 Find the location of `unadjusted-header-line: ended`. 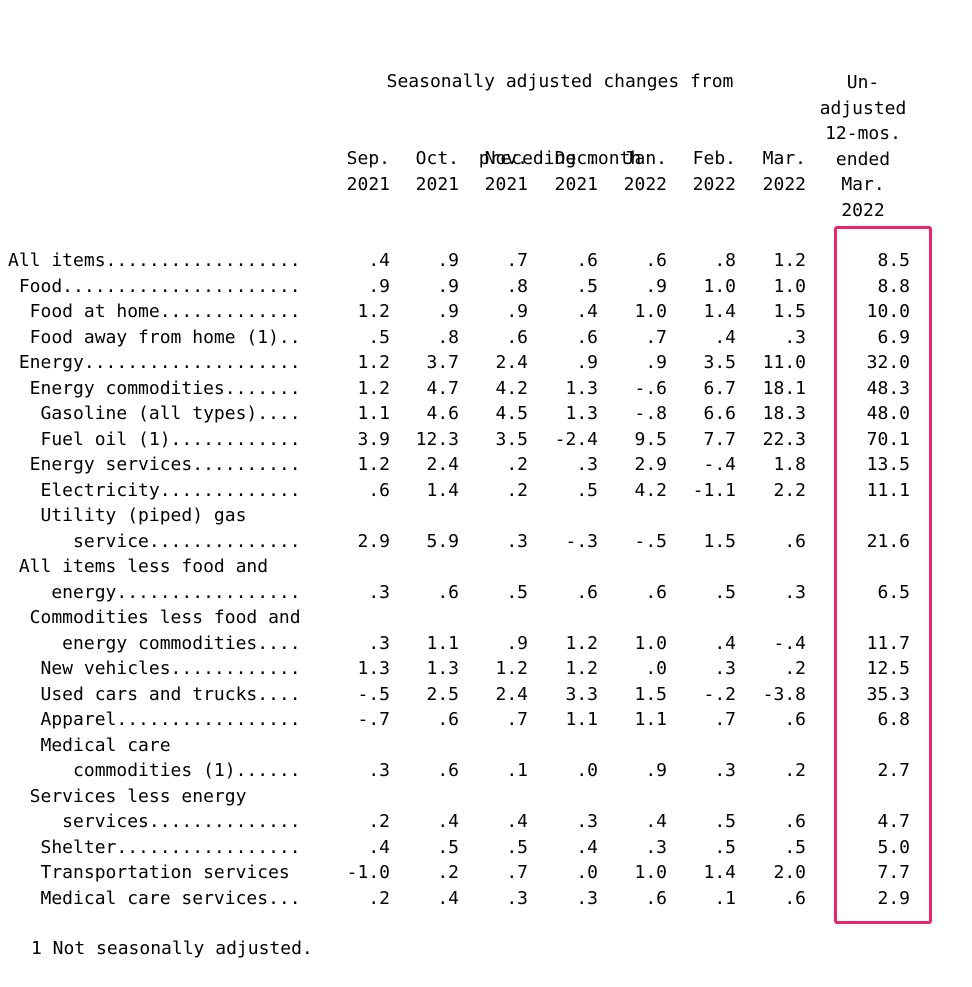

unadjusted-header-line: ended is located at coordinates (863, 159).